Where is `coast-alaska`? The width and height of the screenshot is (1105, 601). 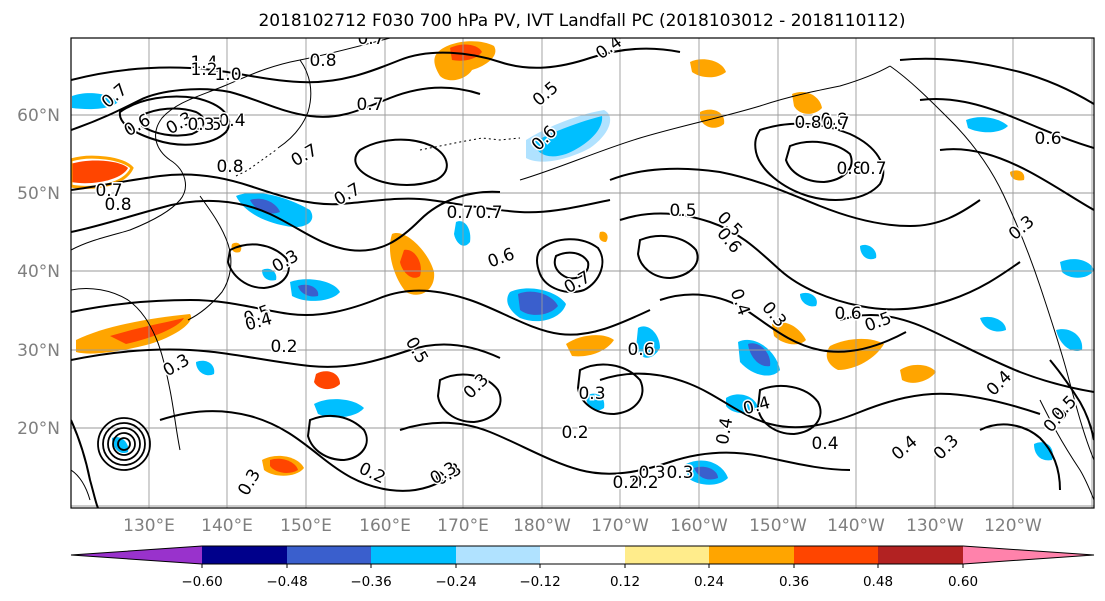
coast-alaska is located at coordinates (705, 123).